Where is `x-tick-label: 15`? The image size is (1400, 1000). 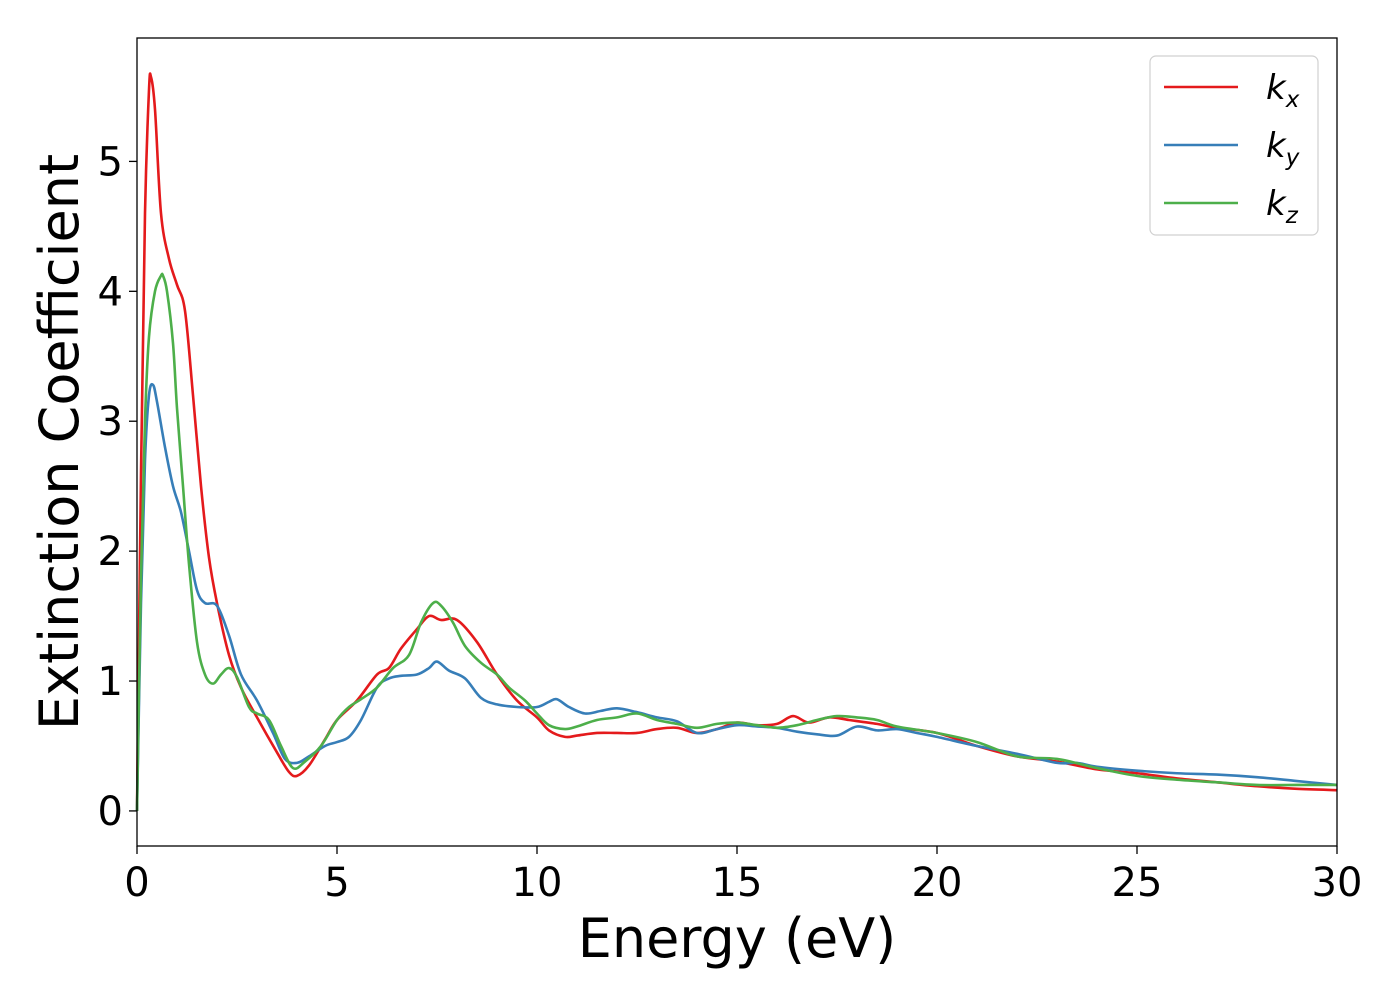
x-tick-label: 15 is located at coordinates (737, 883).